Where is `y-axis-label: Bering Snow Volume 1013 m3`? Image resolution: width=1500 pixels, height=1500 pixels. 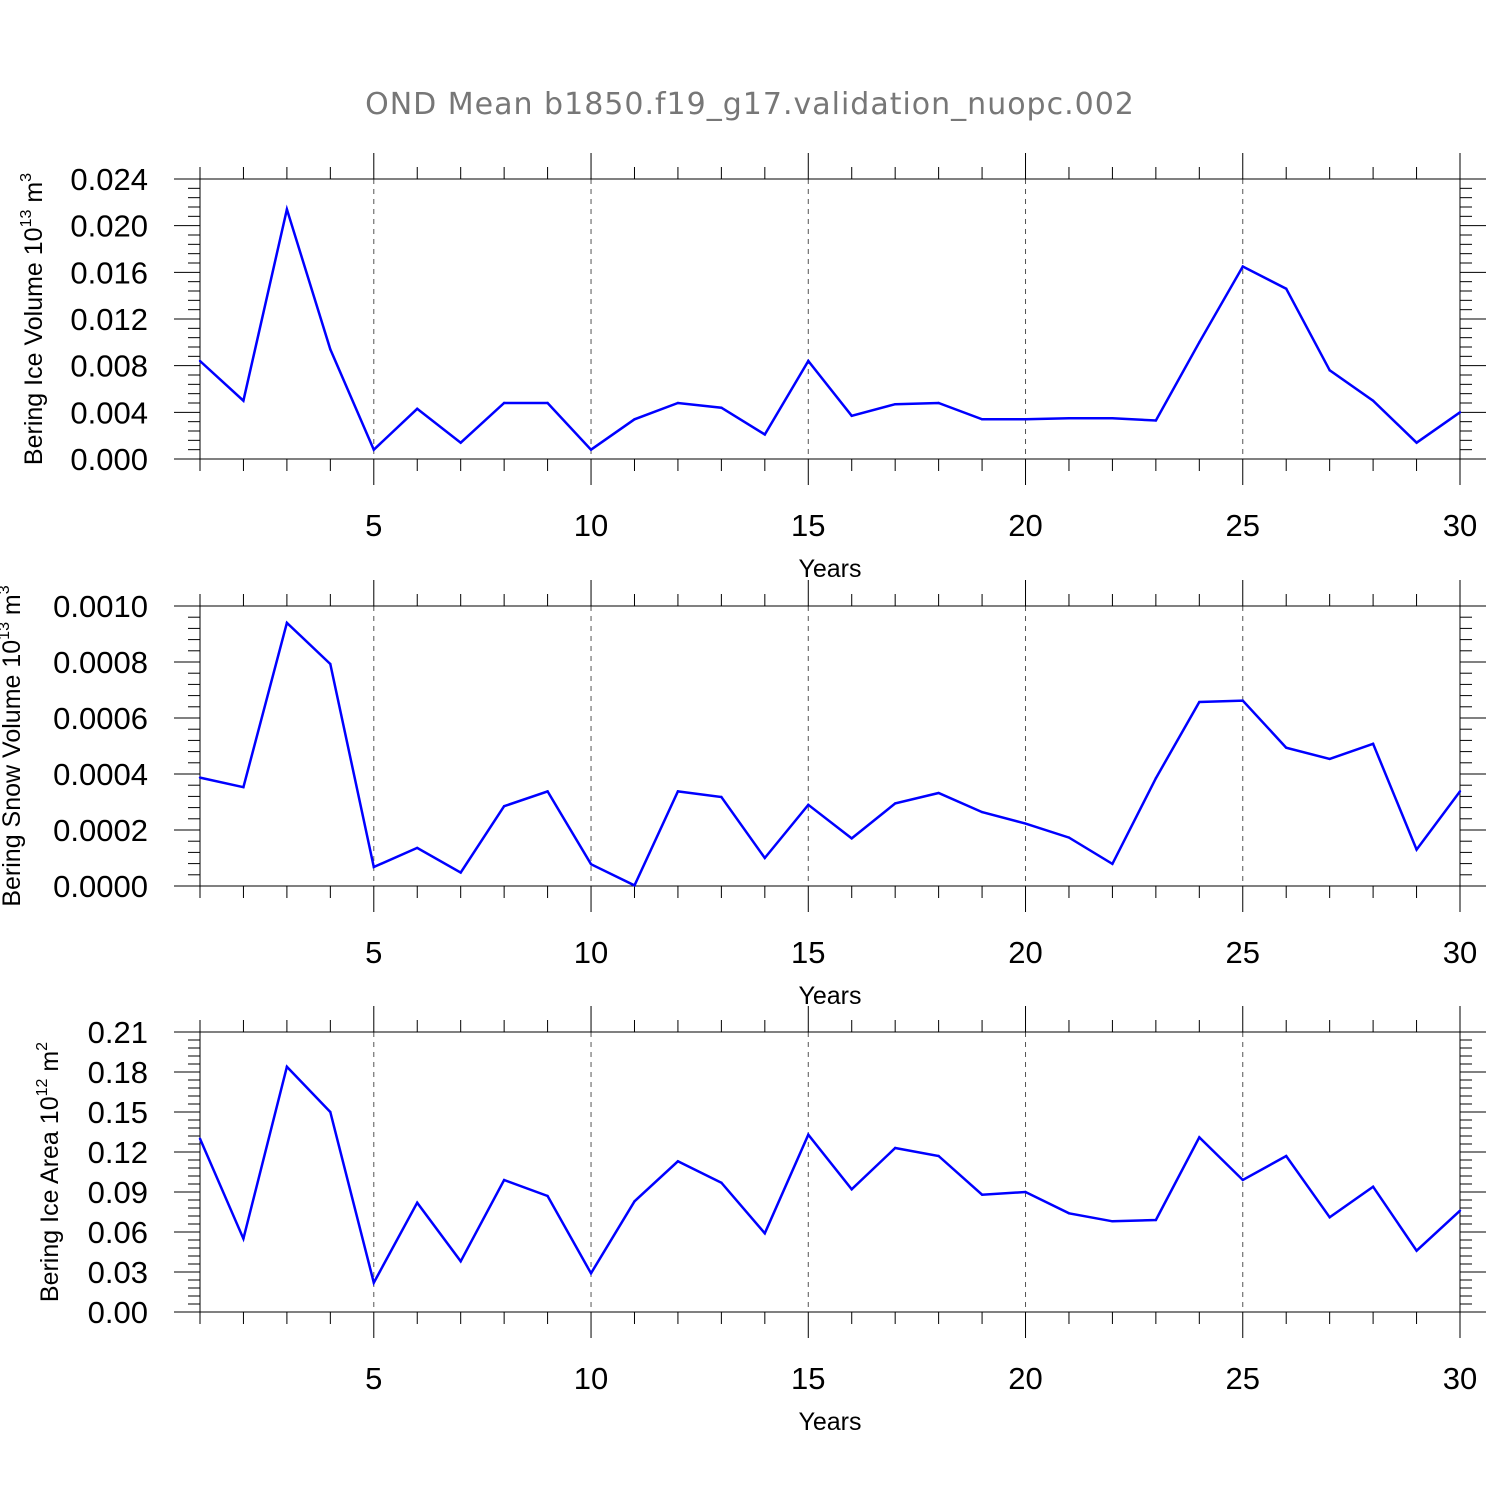 y-axis-label: Bering Snow Volume 1013 m3 is located at coordinates (13, 745).